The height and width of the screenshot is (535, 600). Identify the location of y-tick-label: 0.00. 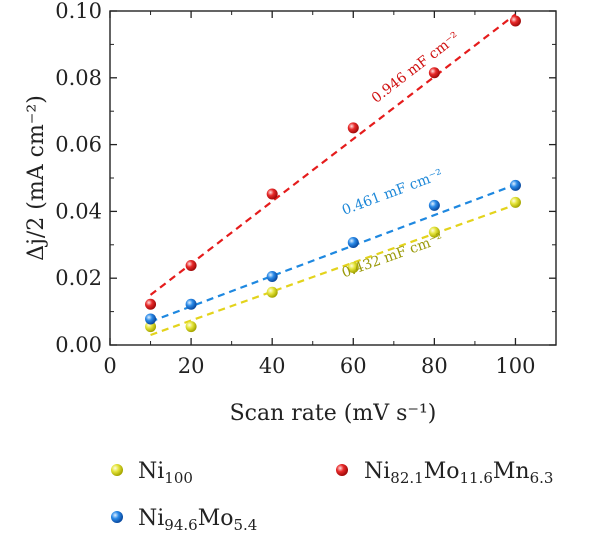
(78, 345).